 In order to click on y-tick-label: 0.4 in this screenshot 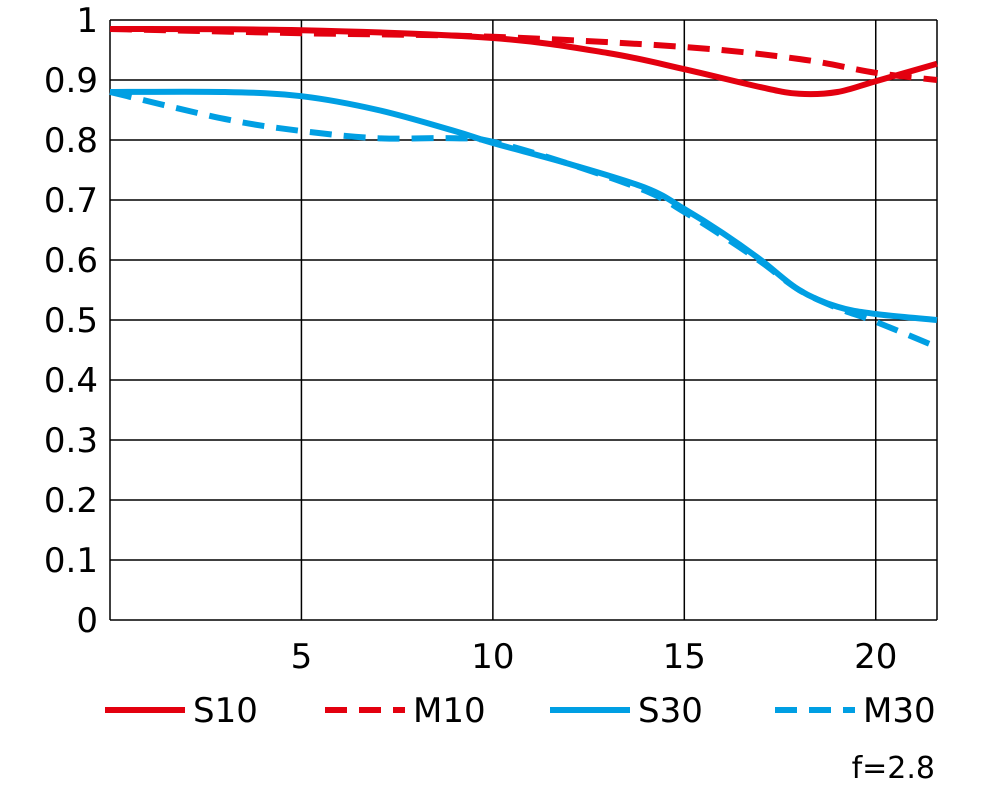, I will do `click(71, 381)`.